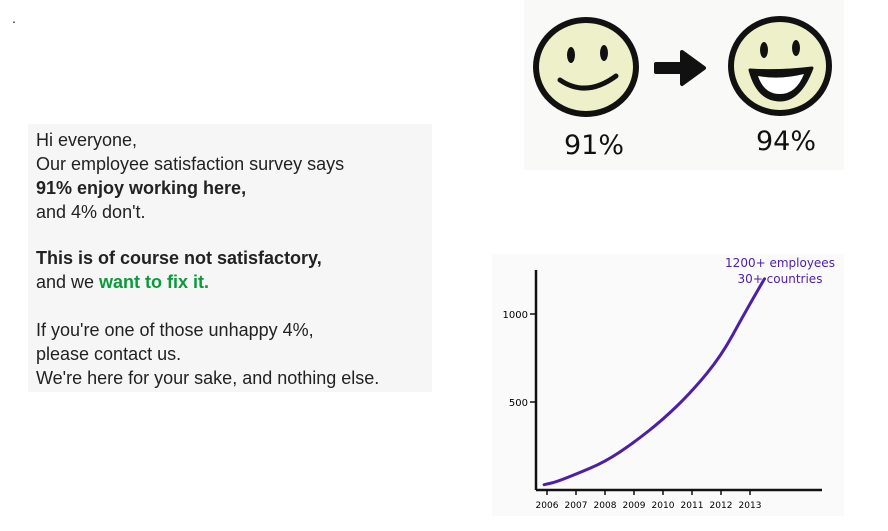 Image resolution: width=888 pixels, height=531 pixels. Describe the element at coordinates (109, 354) in the screenshot. I see `contact-line: please contact us.` at that location.